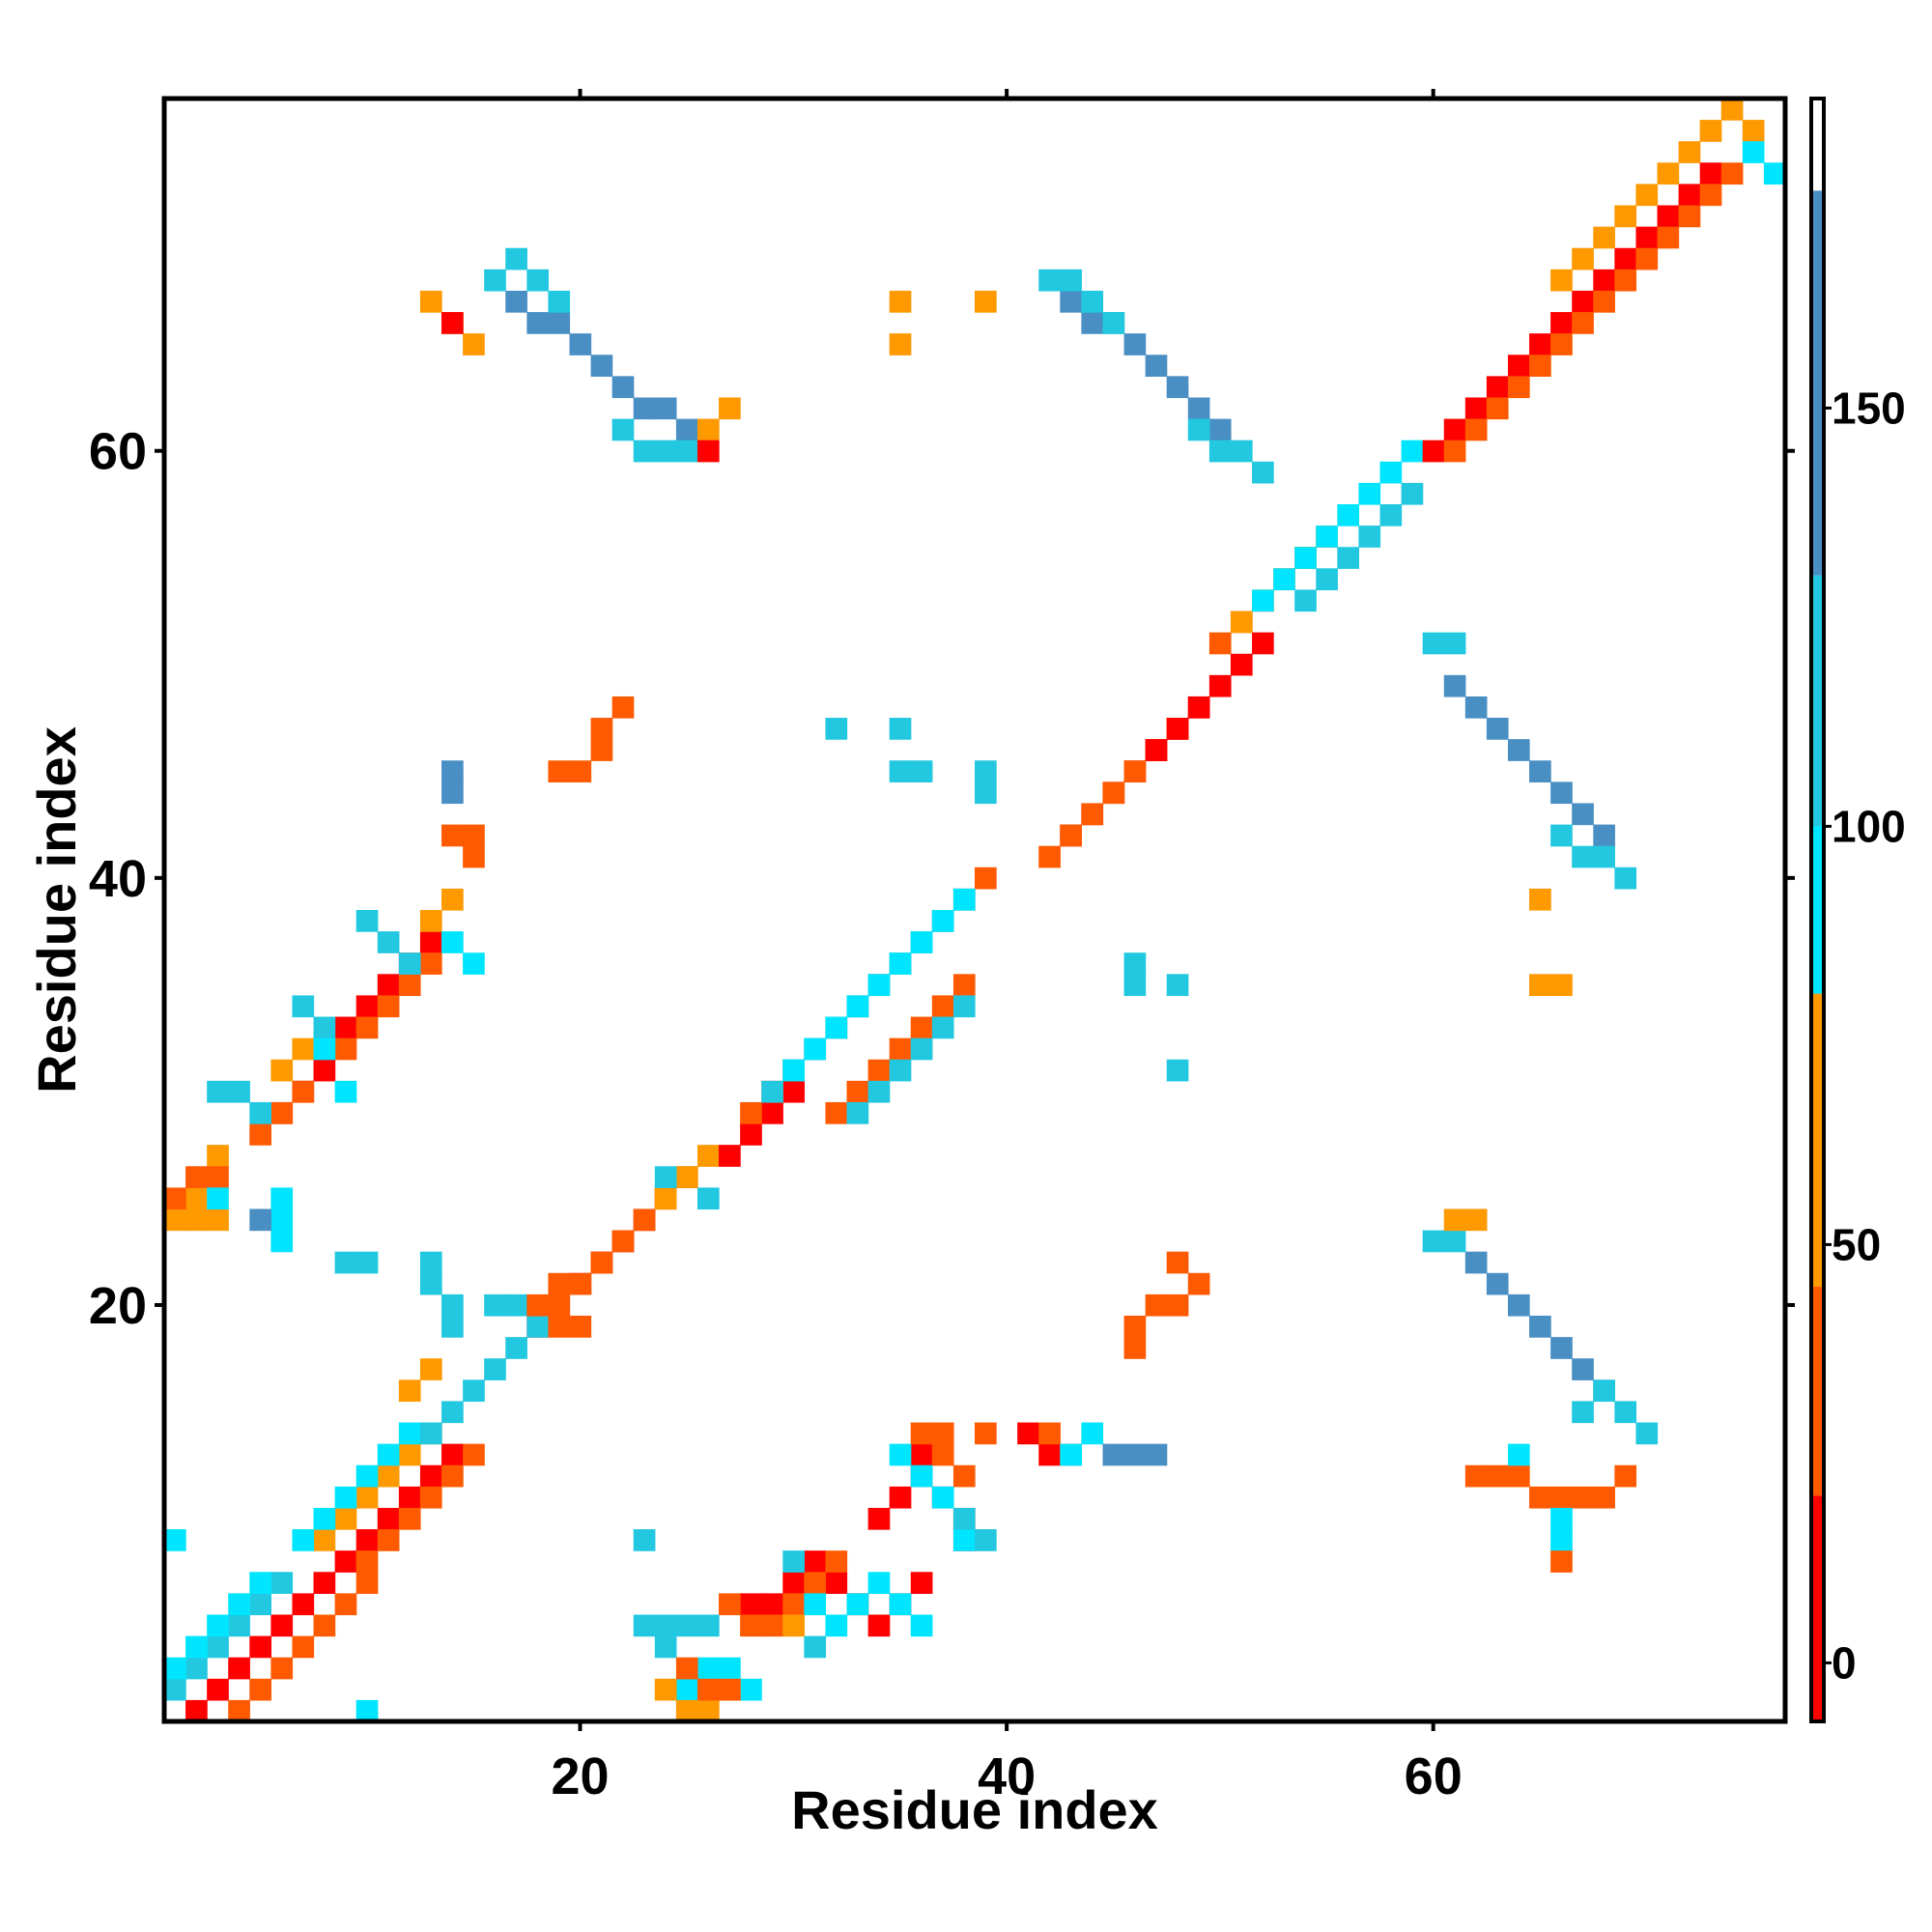 The width and height of the screenshot is (1932, 1932). I want to click on y-tick-label: 40, so click(118, 879).